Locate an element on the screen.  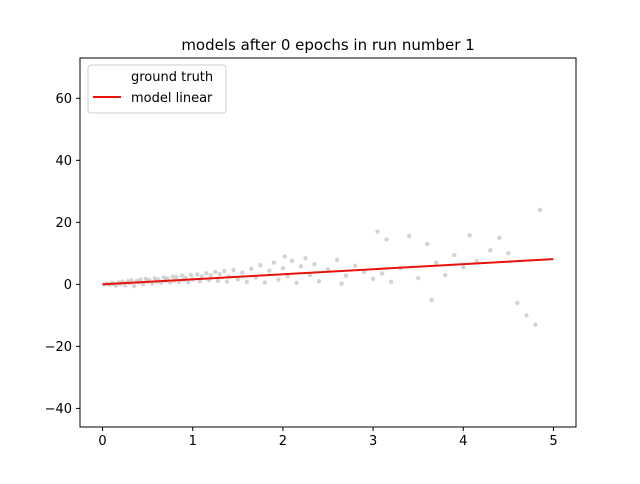
y-tick-label: −20 is located at coordinates (58, 347).